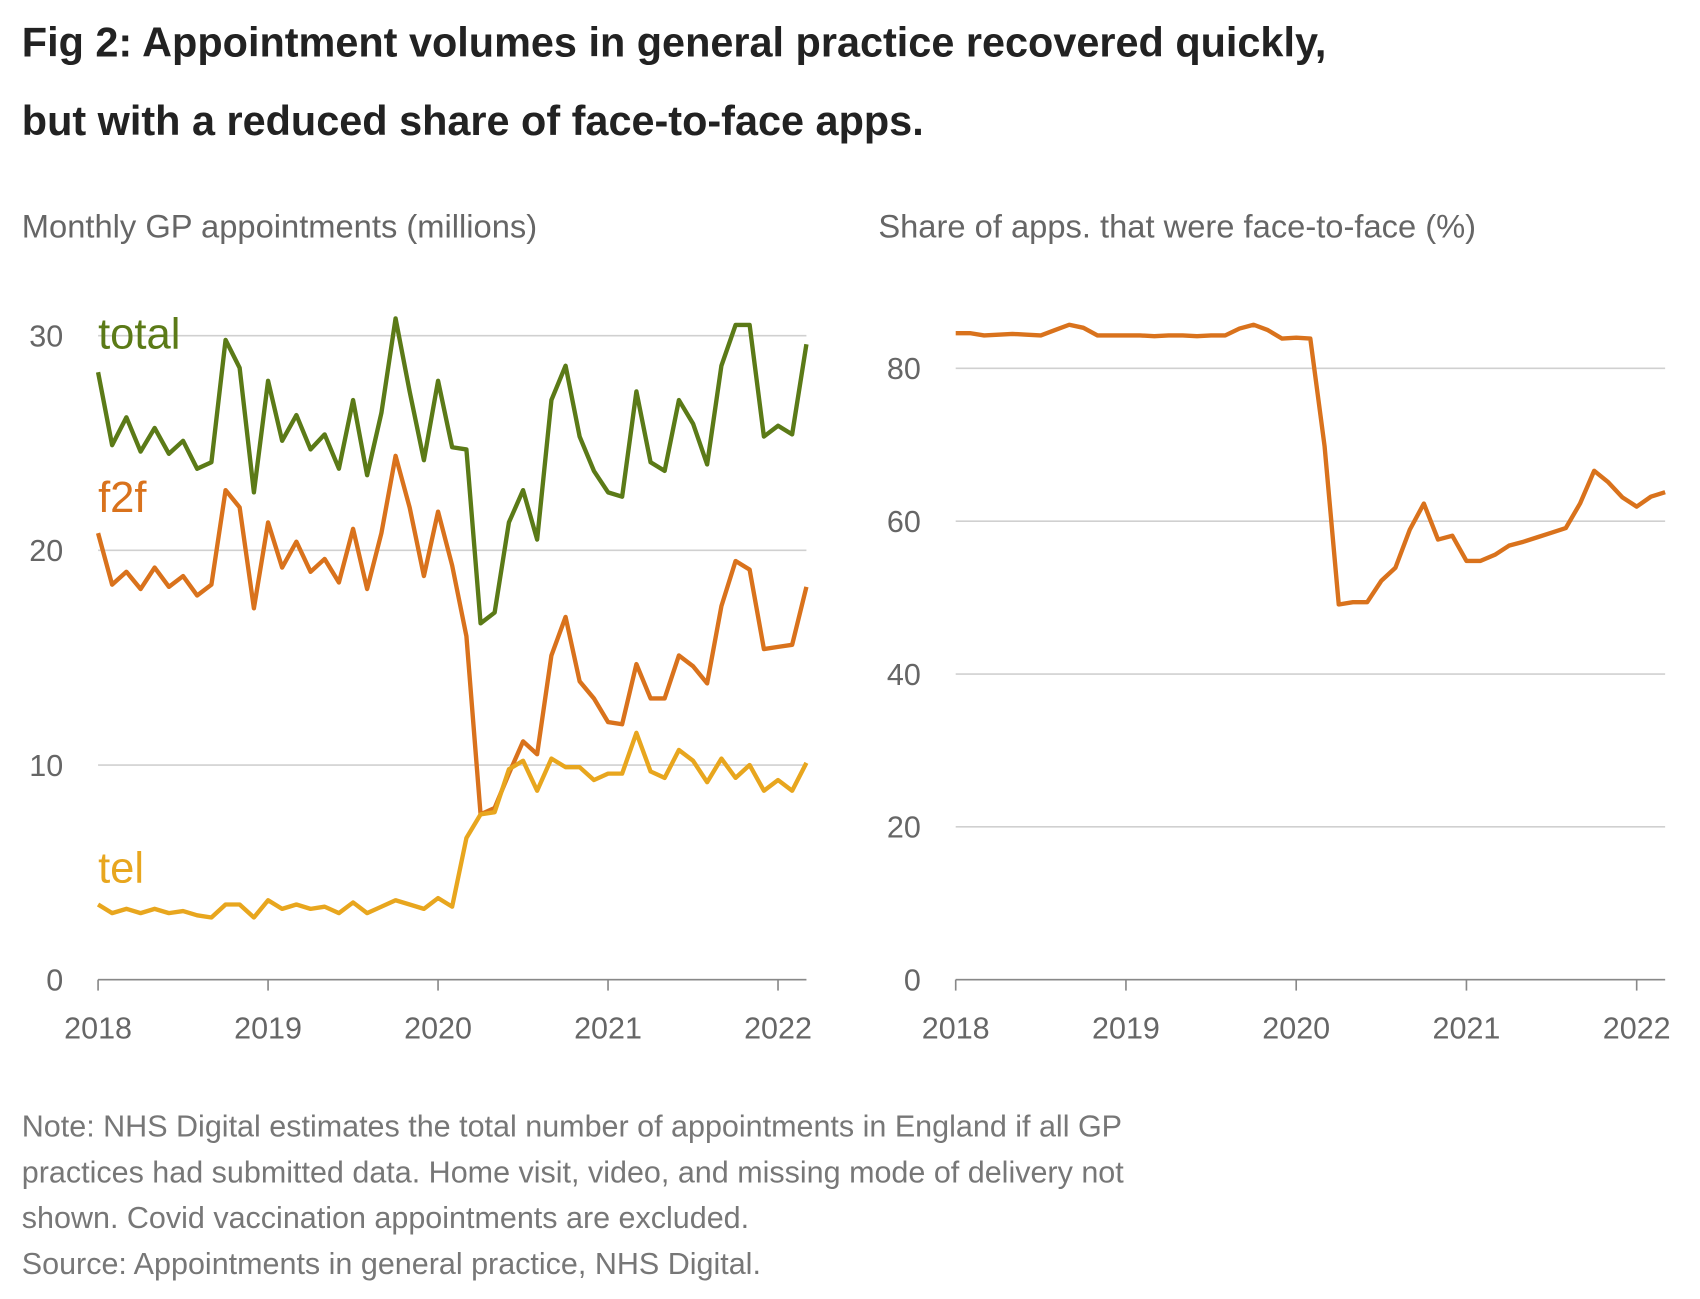 This screenshot has width=1700, height=1299. Describe the element at coordinates (904, 675) in the screenshot. I see `y-tick-label: 40` at that location.